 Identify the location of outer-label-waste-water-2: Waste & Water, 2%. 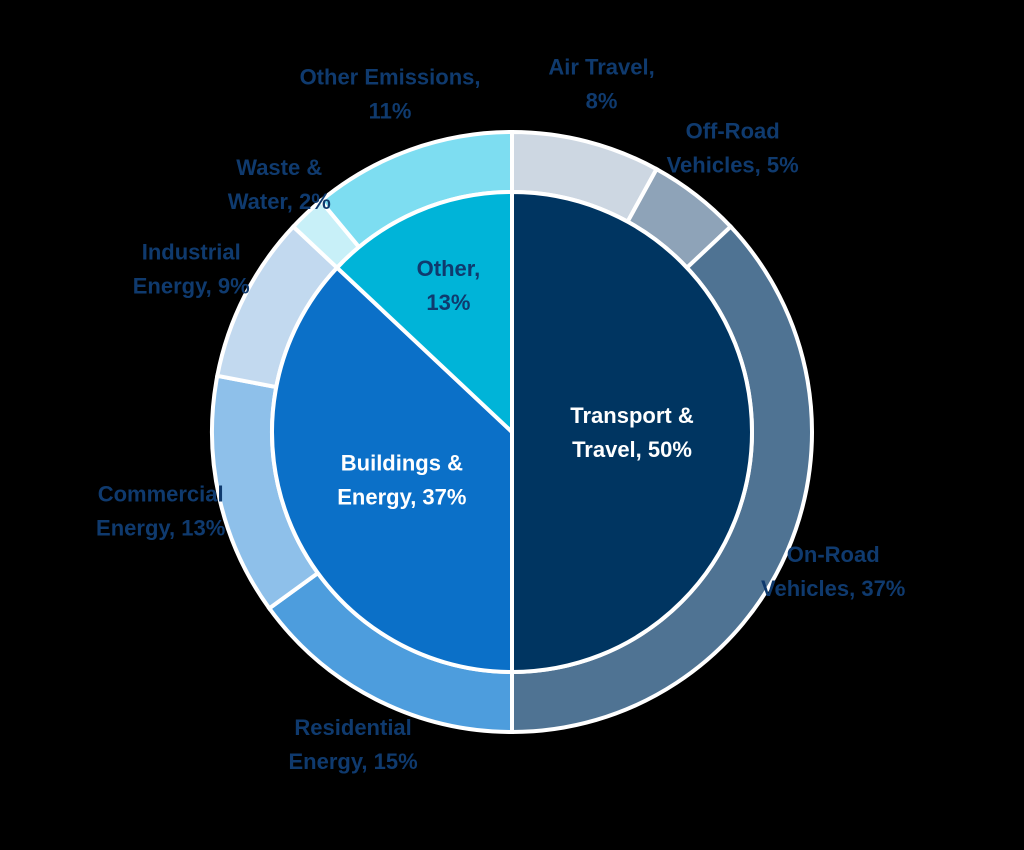
(279, 184).